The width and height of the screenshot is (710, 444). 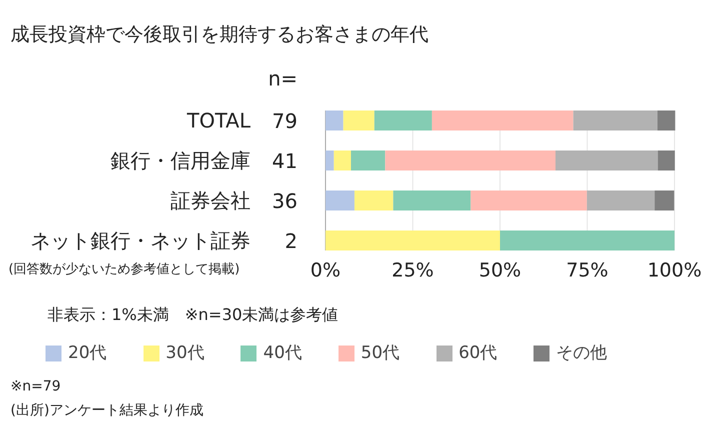 I want to click on text: 79, so click(x=285, y=121).